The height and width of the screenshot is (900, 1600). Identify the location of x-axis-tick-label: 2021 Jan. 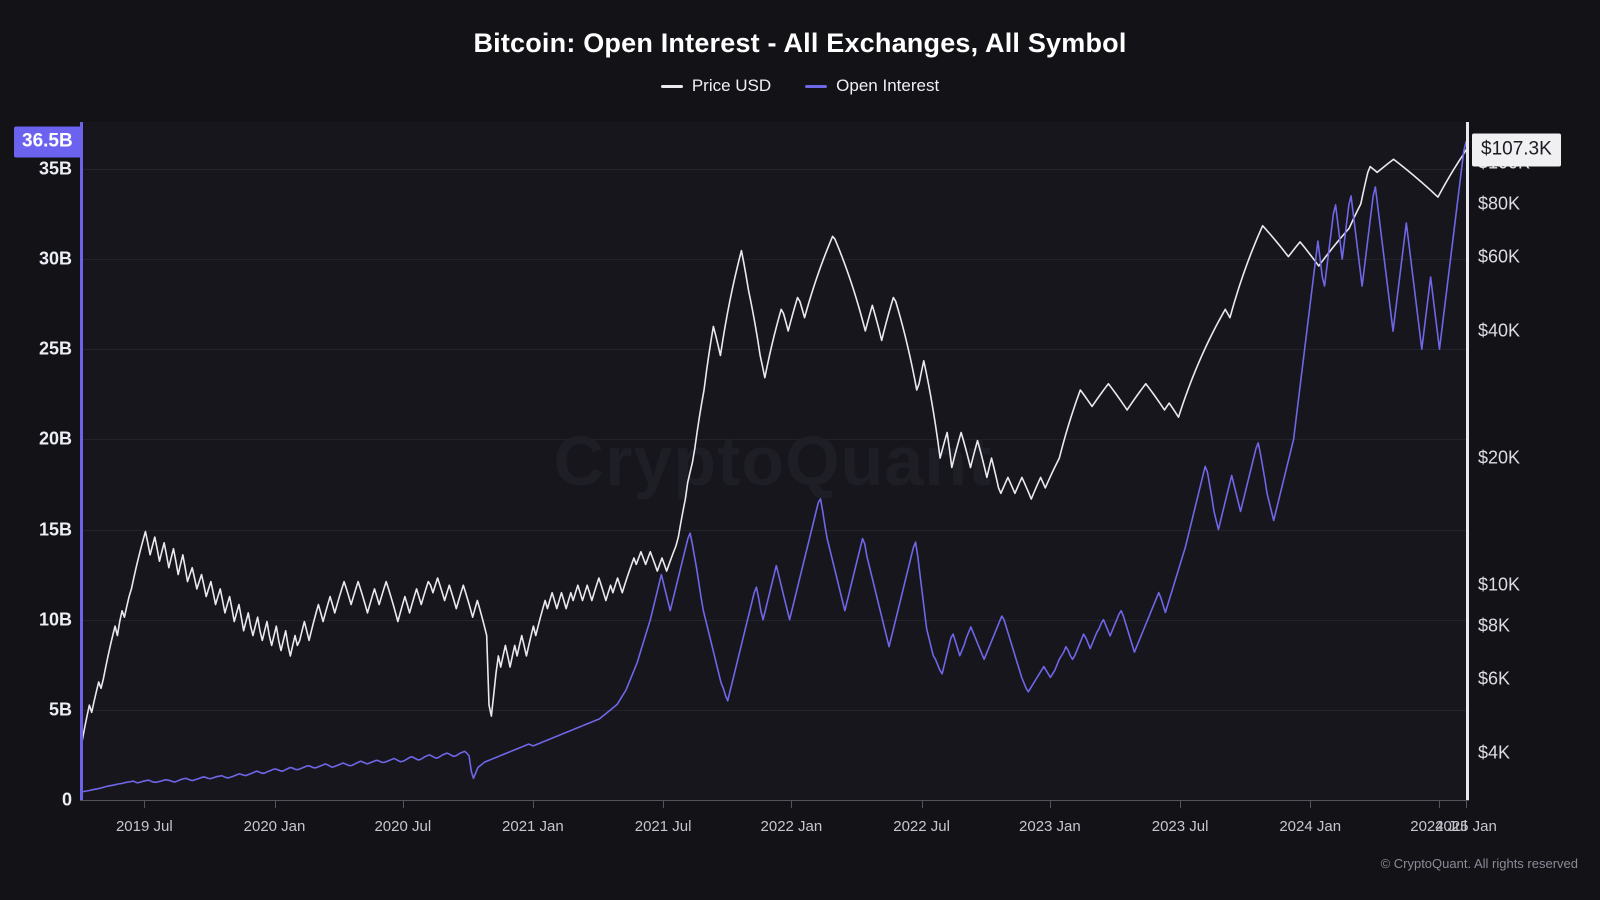
(533, 826).